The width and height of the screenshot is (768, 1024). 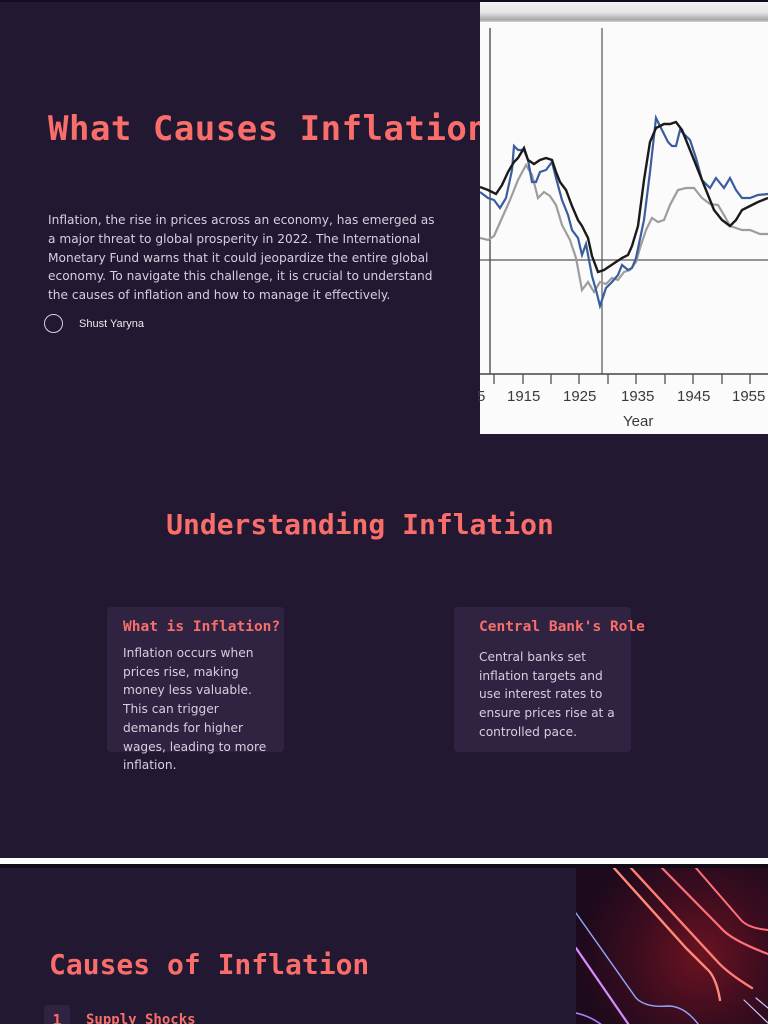 What do you see at coordinates (279, 129) in the screenshot?
I see `hero-title: What Causes Inflation?` at bounding box center [279, 129].